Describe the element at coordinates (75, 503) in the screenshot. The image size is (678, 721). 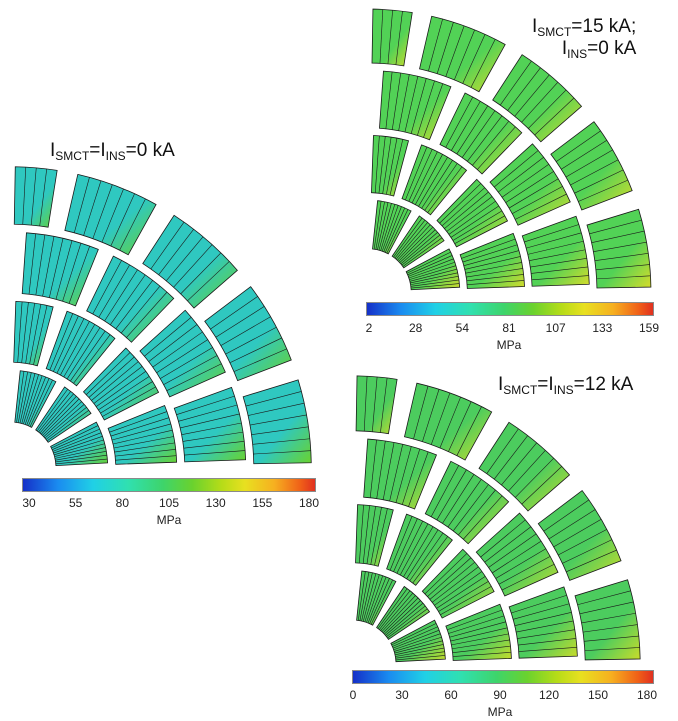
I see `colorbar-tick-label: 55` at that location.